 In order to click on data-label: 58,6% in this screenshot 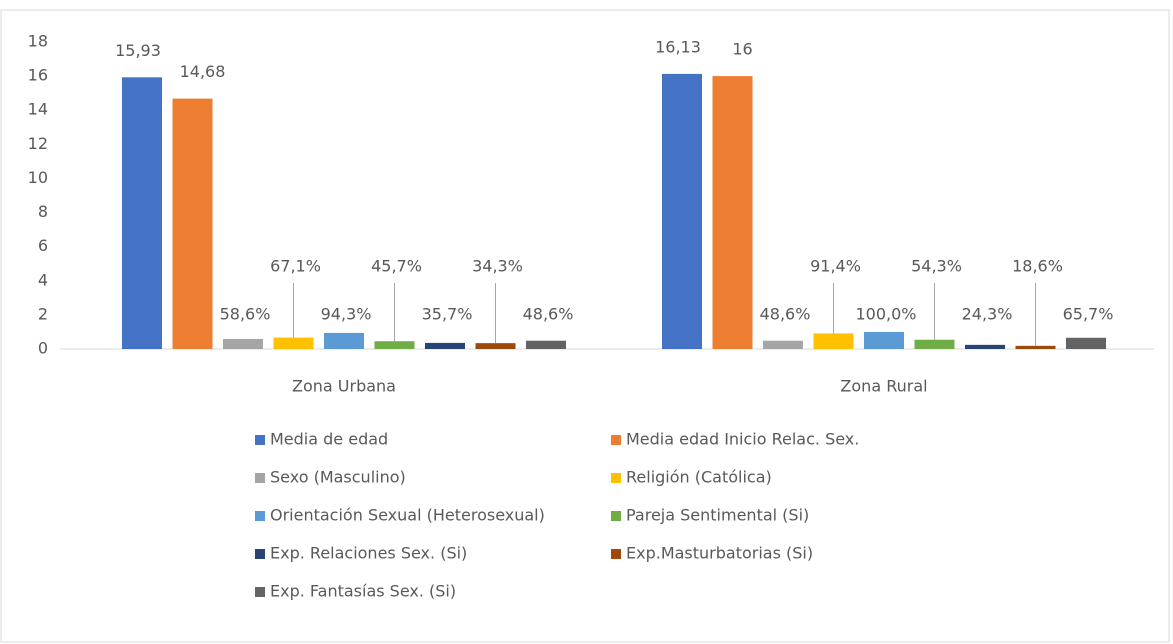, I will do `click(245, 314)`.